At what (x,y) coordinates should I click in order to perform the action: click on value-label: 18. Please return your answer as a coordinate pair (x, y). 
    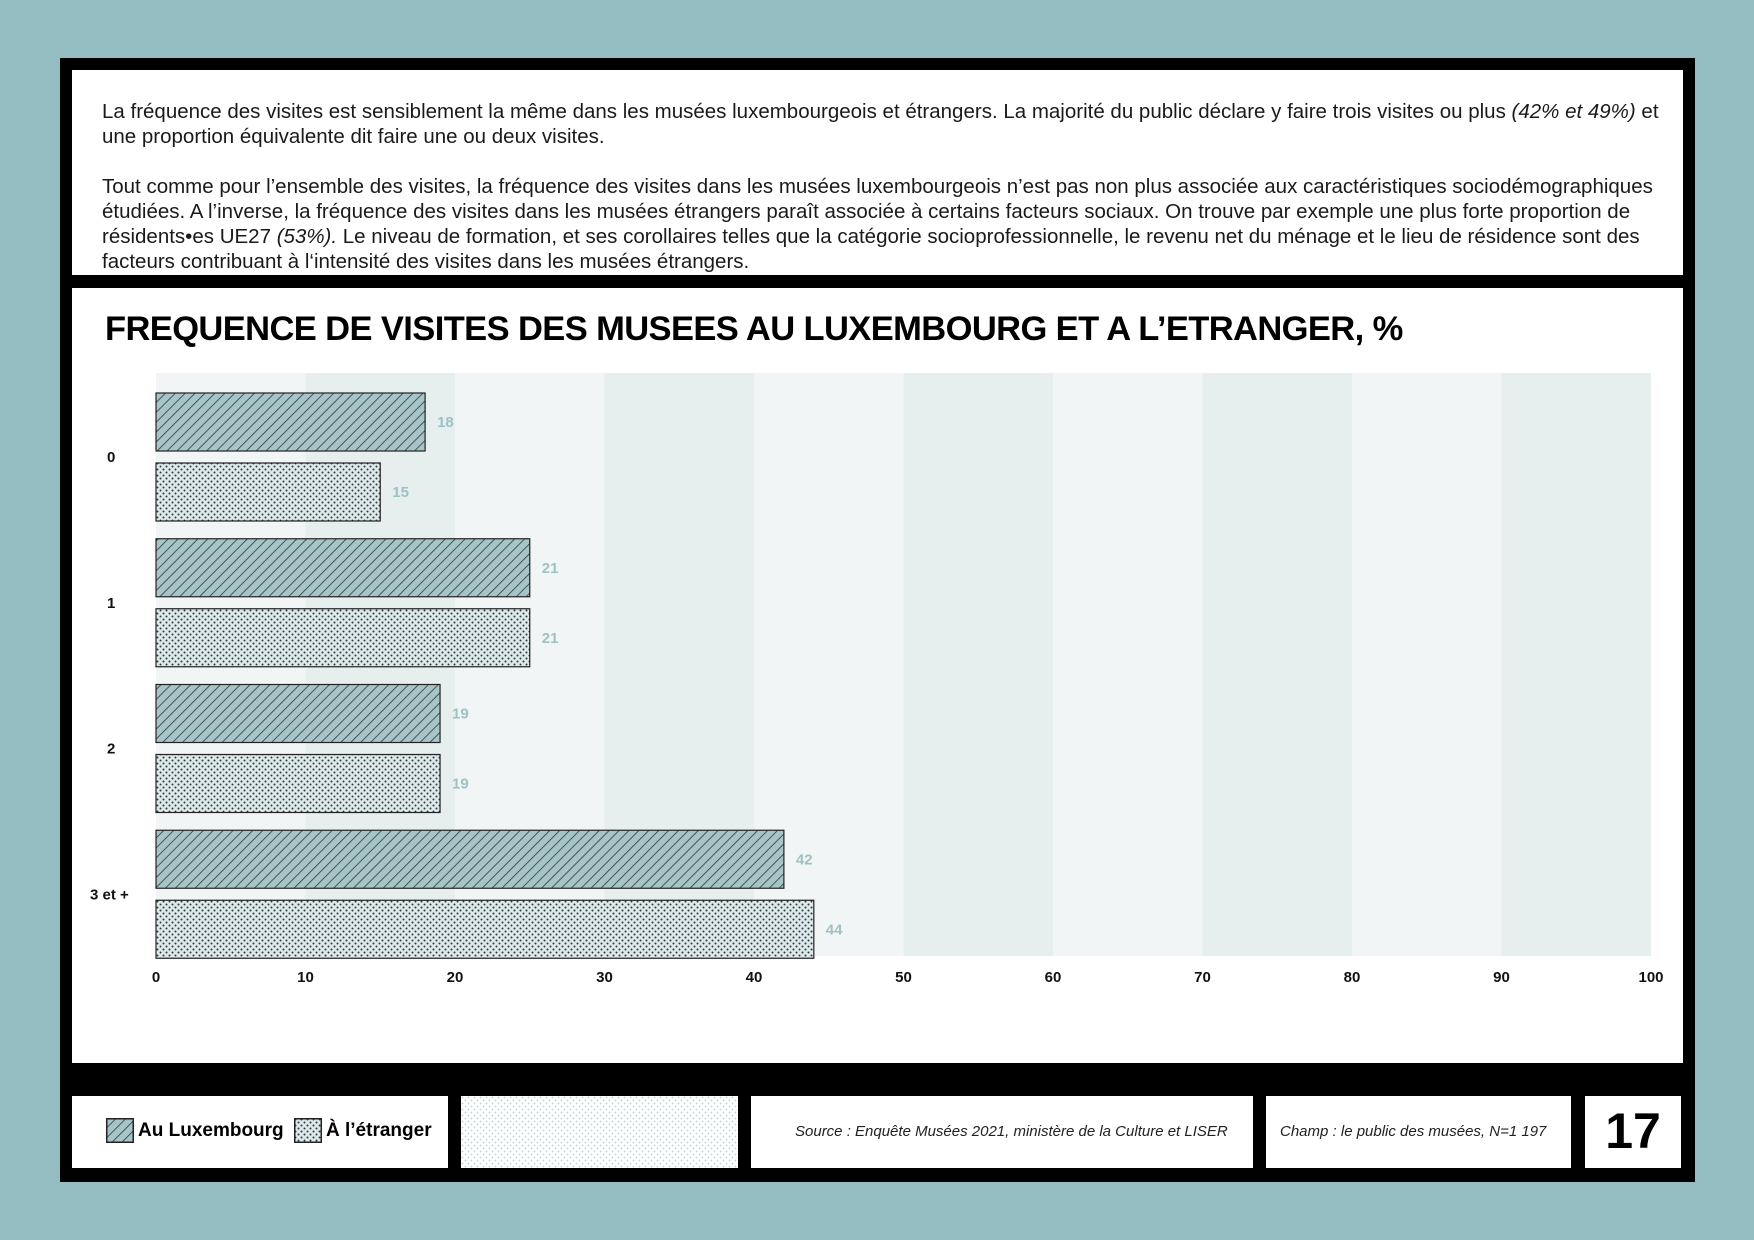
    Looking at the image, I should click on (445, 422).